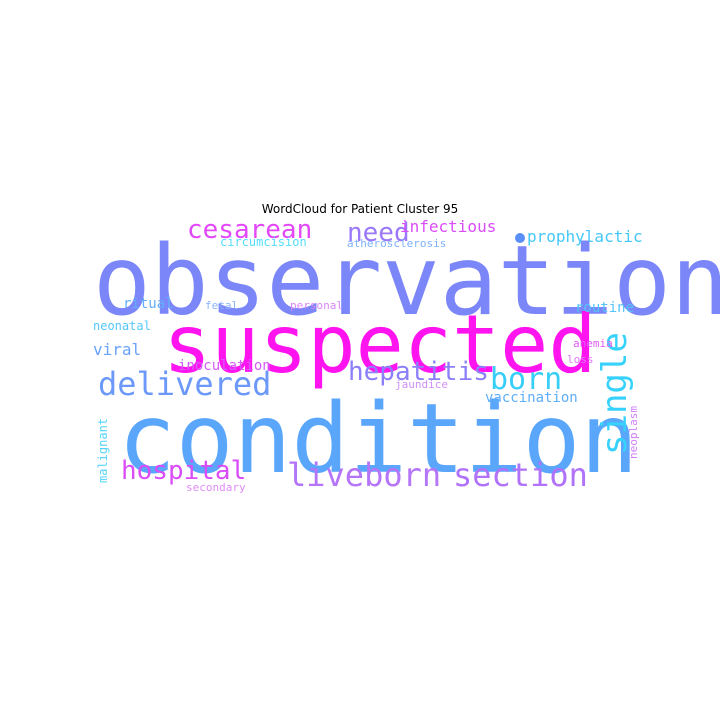  Describe the element at coordinates (263, 242) in the screenshot. I see `word-circumcision: circumcision` at that location.